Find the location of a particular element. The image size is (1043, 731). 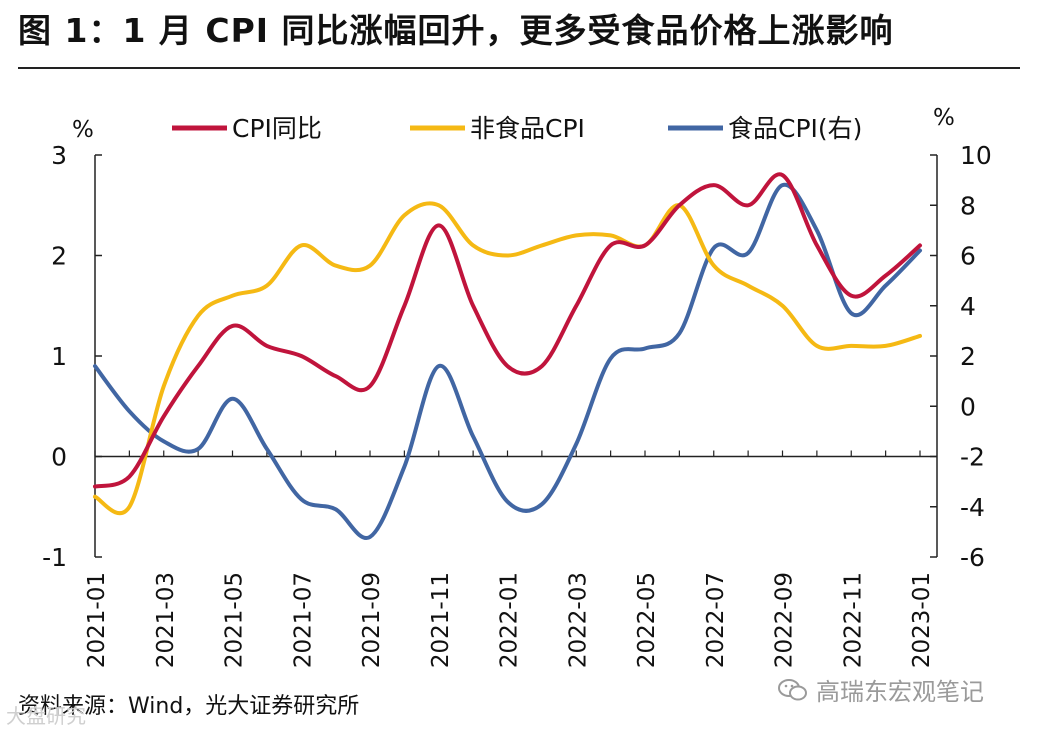

x-tick-label: 2021-05 is located at coordinates (235, 620).